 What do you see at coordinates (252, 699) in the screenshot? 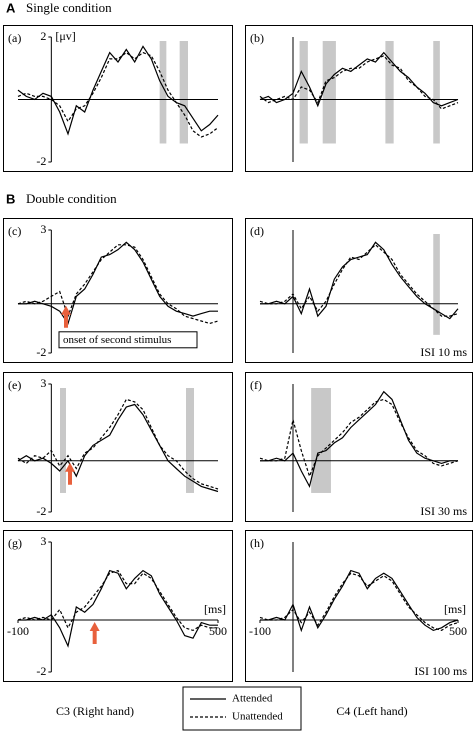
I see `legend-label: Attended` at bounding box center [252, 699].